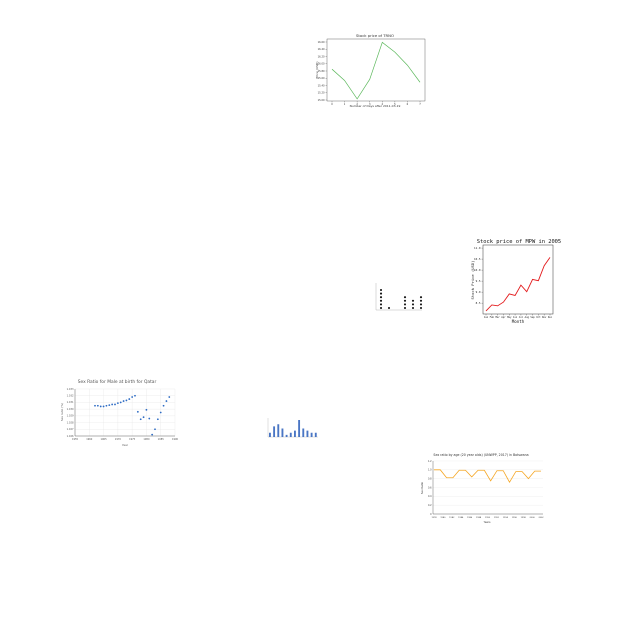 The image size is (640, 640). What do you see at coordinates (321, 100) in the screenshot?
I see `y-tick-label: 15.00` at bounding box center [321, 100].